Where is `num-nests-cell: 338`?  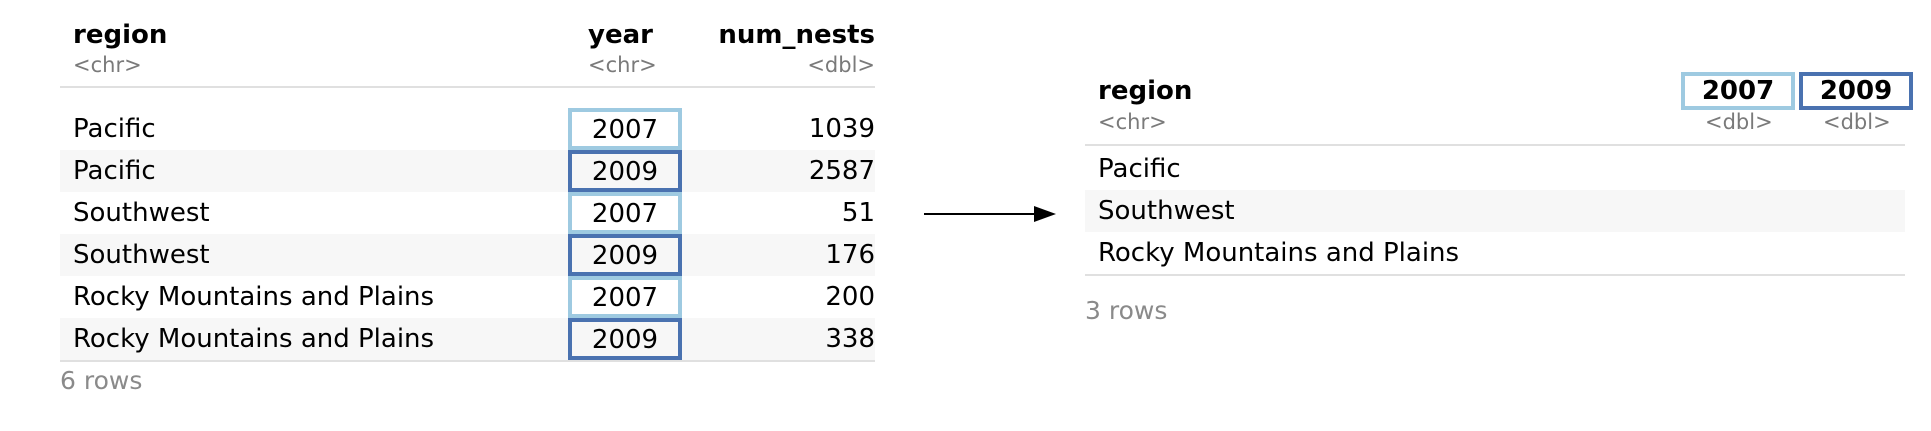
num-nests-cell: 338 is located at coordinates (850, 339).